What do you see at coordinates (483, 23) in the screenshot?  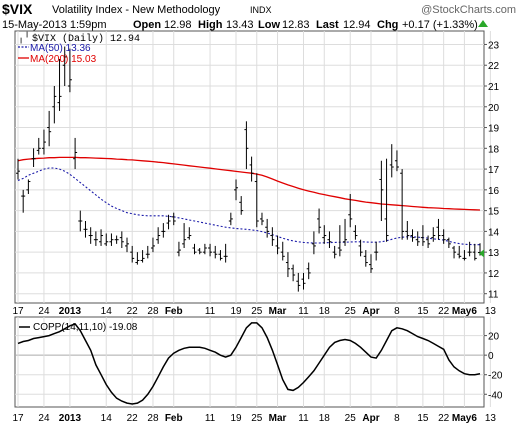 I see `up-arrow-icon` at bounding box center [483, 23].